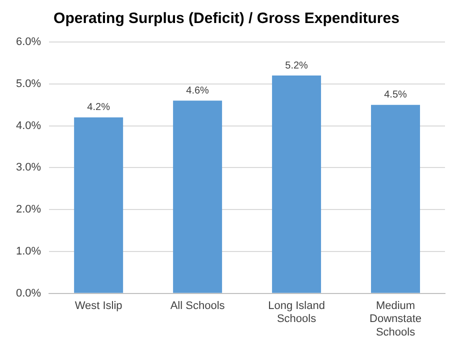 Image resolution: width=465 pixels, height=349 pixels. I want to click on y-tick-label: 1.0%, so click(29, 252).